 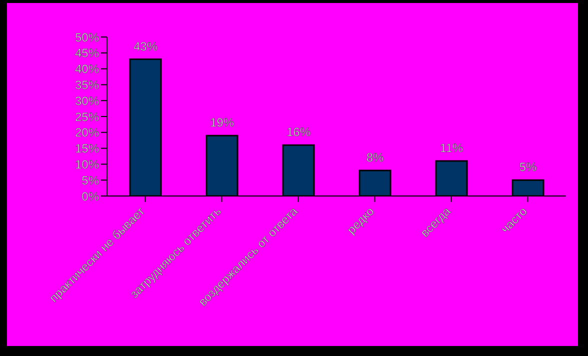 I want to click on y-tick-label: 15%, so click(x=87, y=149).